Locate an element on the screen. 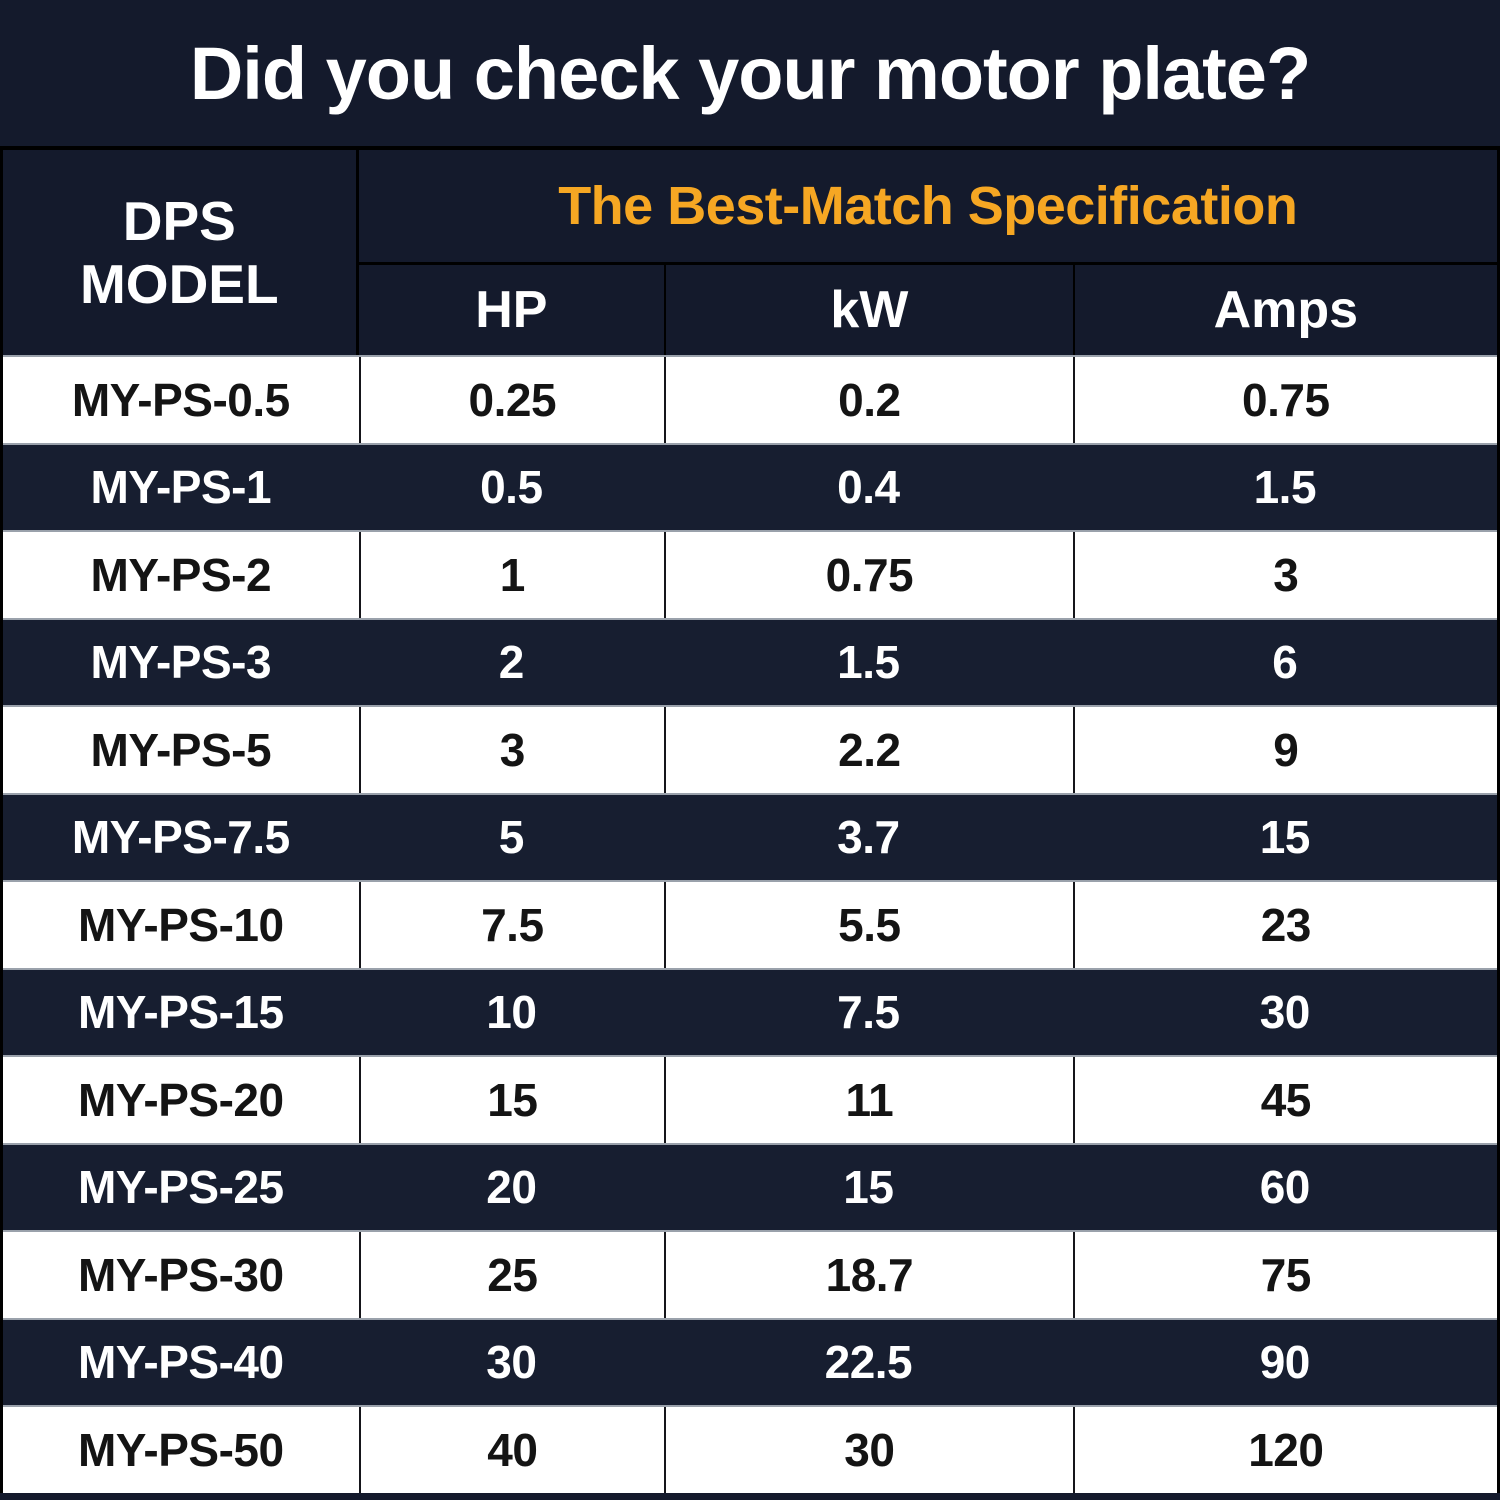 This screenshot has width=1500, height=1500. column-header-amps: Amps is located at coordinates (1284, 310).